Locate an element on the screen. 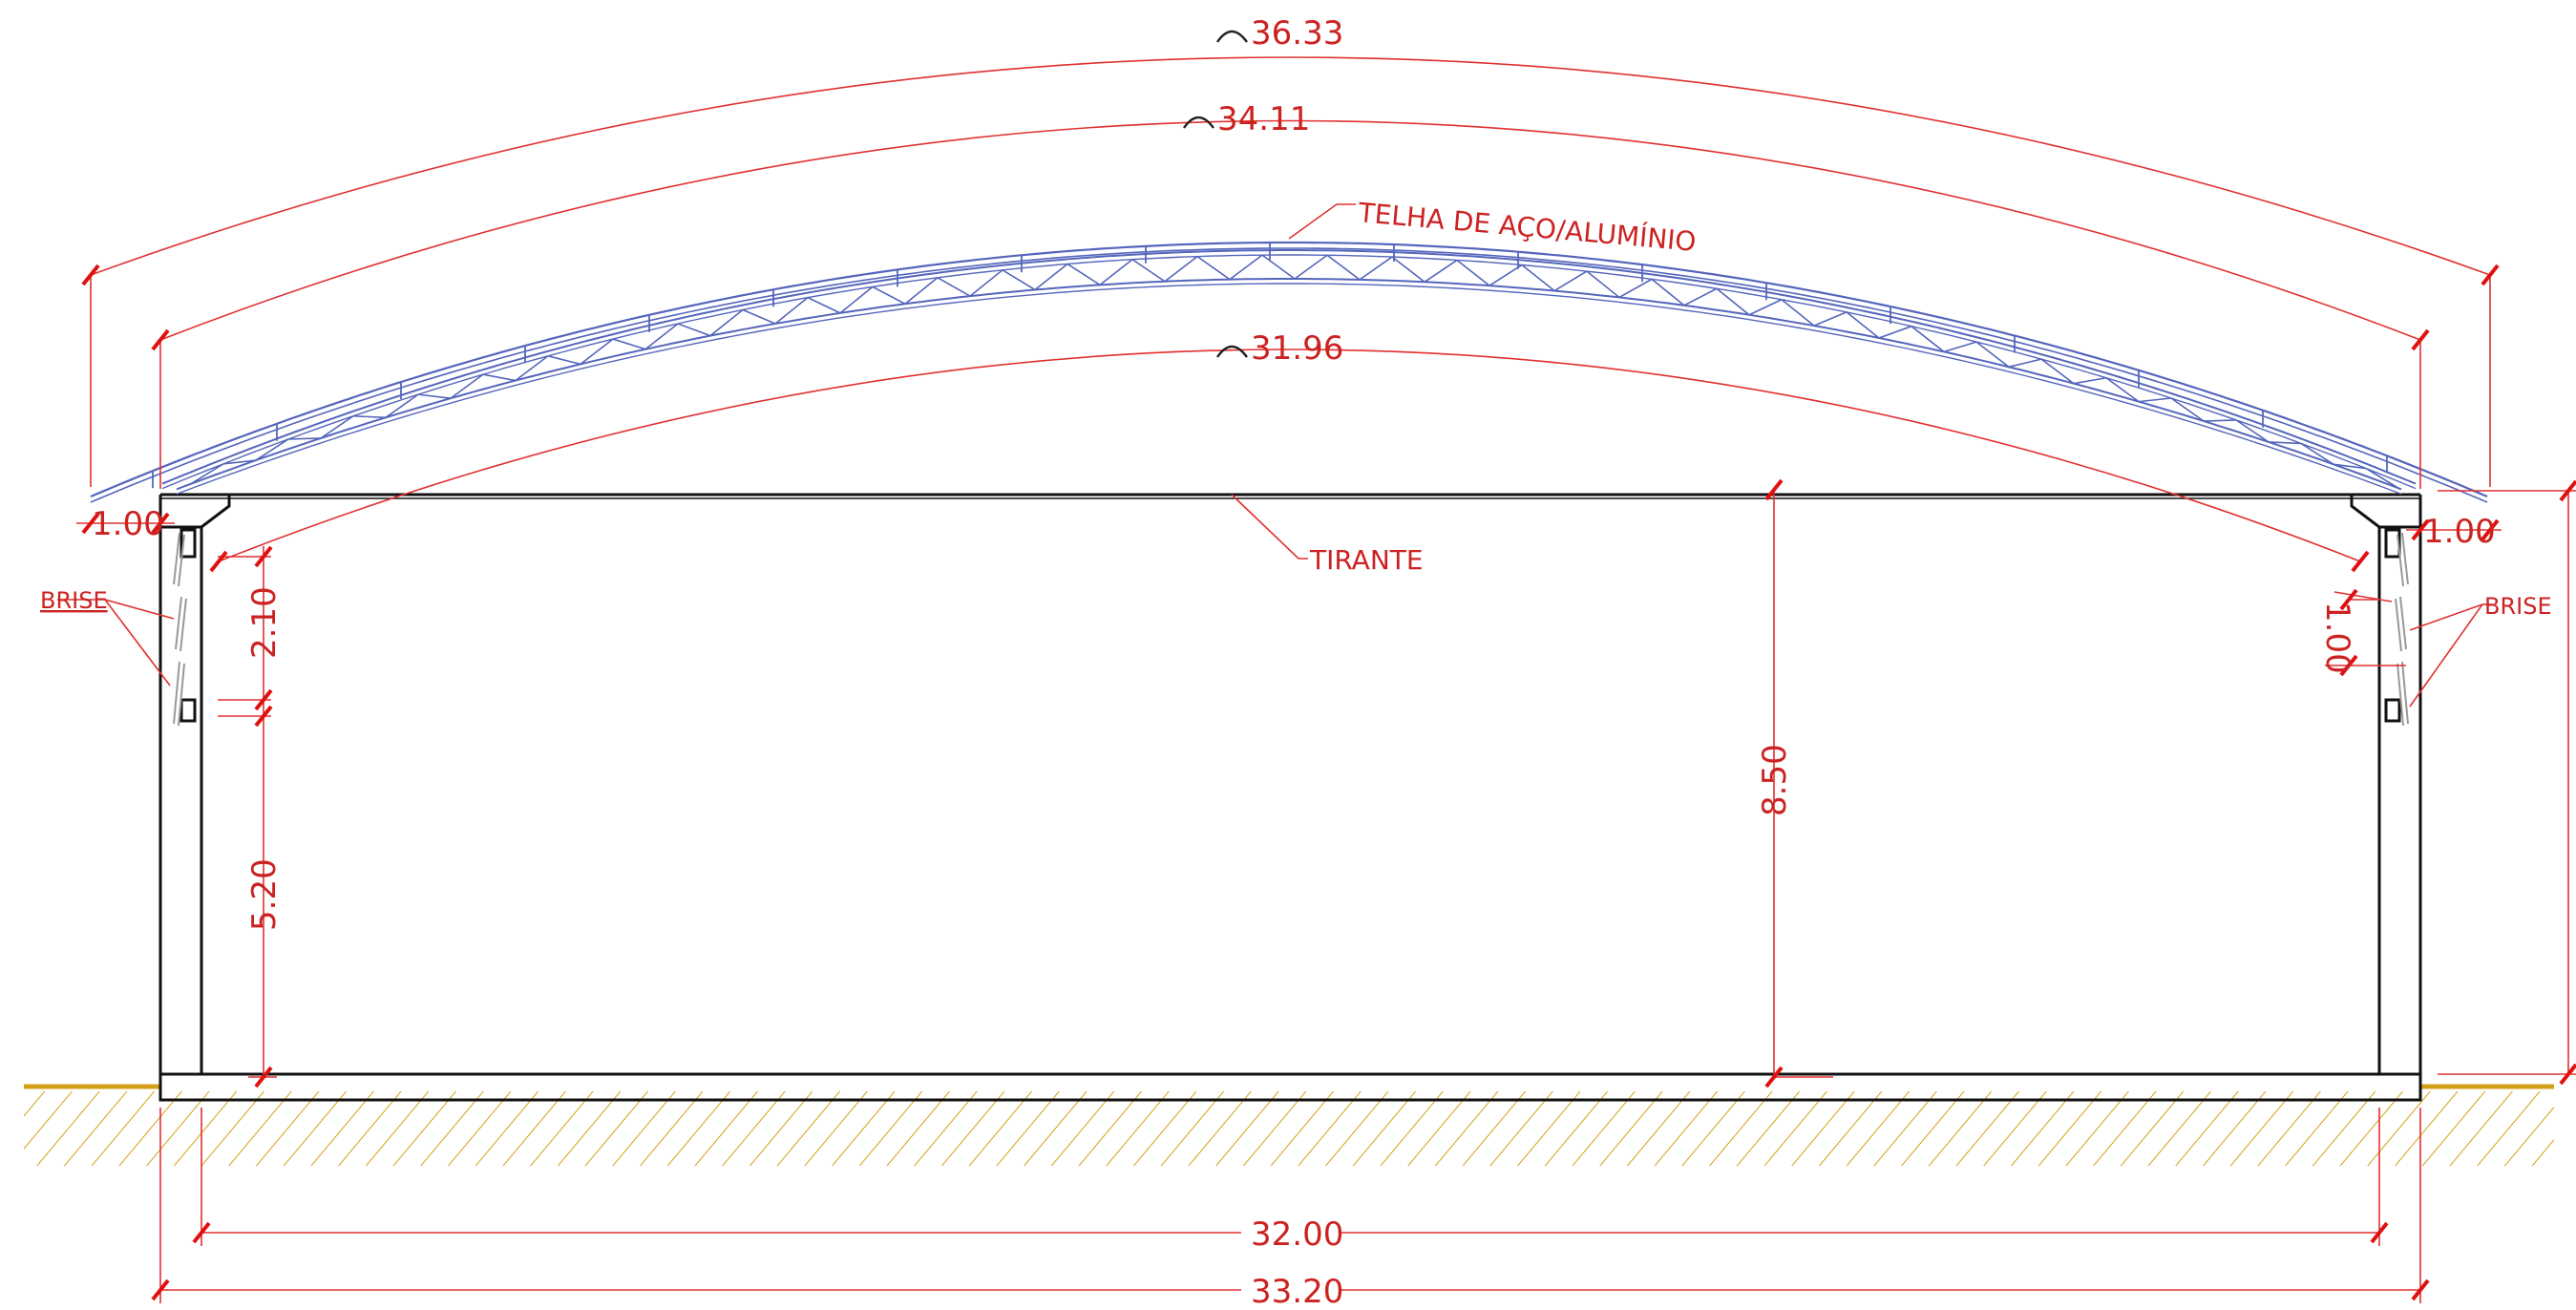 This screenshot has width=2576, height=1310. left-beam-upper is located at coordinates (188, 543).